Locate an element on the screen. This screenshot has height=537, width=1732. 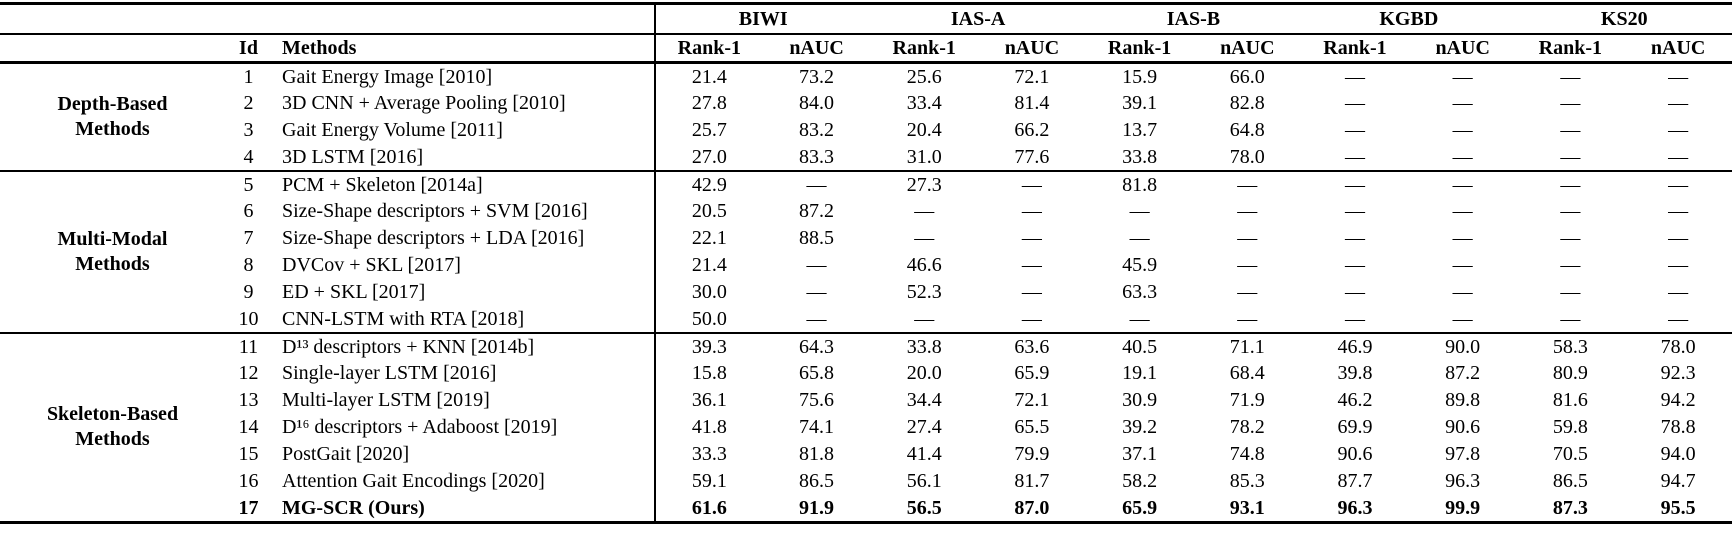
value-cell: 97.8 is located at coordinates (1463, 454).